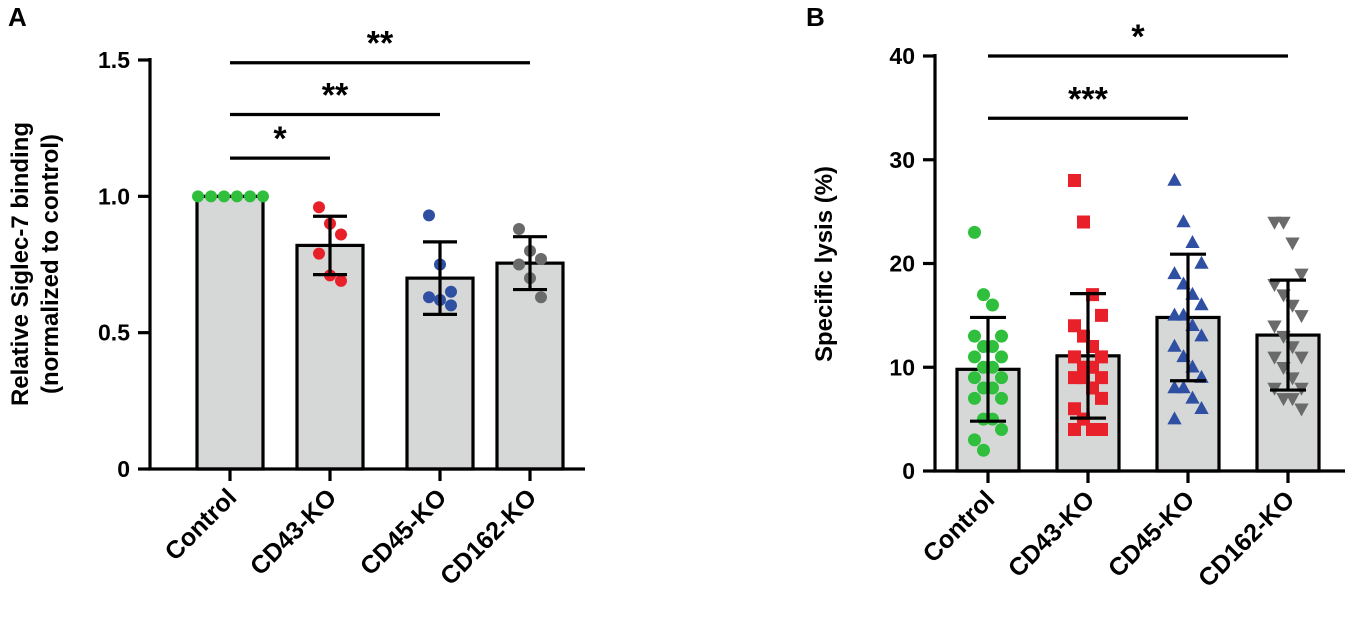 The width and height of the screenshot is (1358, 617). Describe the element at coordinates (1151, 533) in the screenshot. I see `panel-b-xtick-label-2: CD45-KO` at that location.